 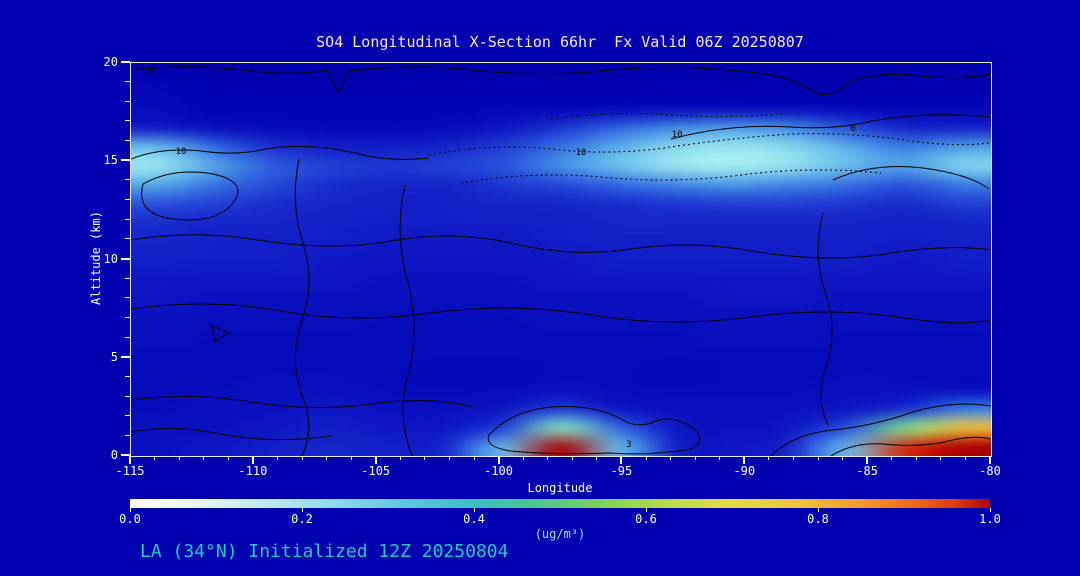 I want to click on x-axis-label: Longitude, so click(x=560, y=488).